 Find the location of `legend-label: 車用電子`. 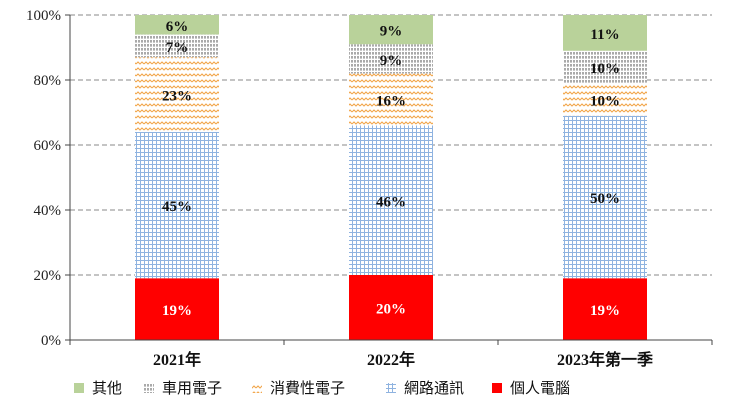

legend-label: 車用電子 is located at coordinates (192, 388).